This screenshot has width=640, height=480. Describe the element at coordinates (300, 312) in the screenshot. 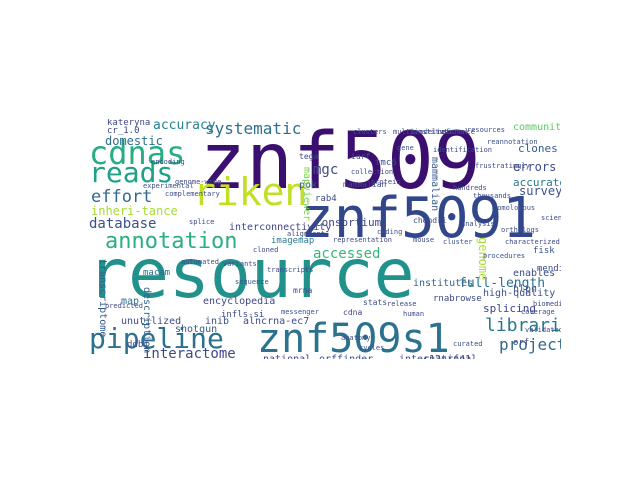

I see `word-messenger: messenger` at that location.